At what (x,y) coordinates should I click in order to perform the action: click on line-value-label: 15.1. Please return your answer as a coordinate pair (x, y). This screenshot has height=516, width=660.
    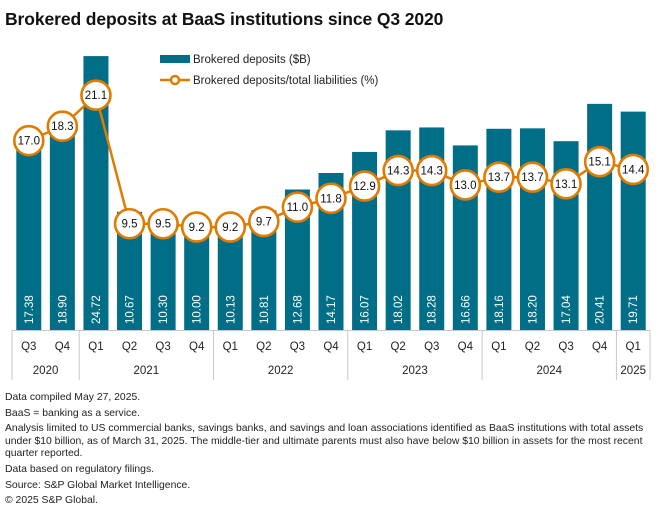
    Looking at the image, I should click on (599, 163).